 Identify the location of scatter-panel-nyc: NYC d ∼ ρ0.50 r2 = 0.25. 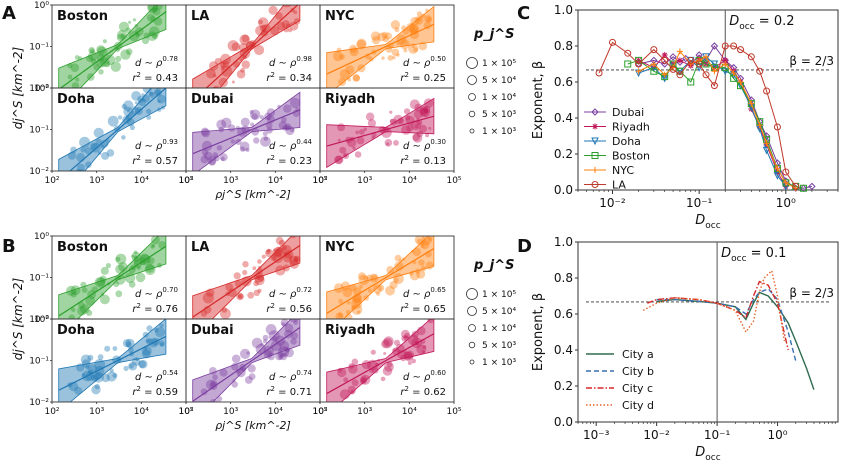
(387, 46).